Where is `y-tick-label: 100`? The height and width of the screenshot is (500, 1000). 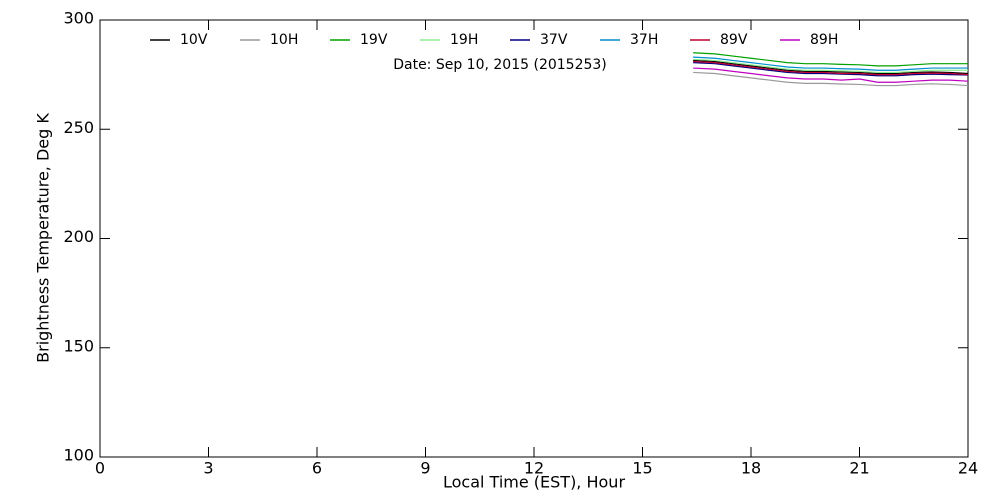
y-tick-label: 100 is located at coordinates (78, 455).